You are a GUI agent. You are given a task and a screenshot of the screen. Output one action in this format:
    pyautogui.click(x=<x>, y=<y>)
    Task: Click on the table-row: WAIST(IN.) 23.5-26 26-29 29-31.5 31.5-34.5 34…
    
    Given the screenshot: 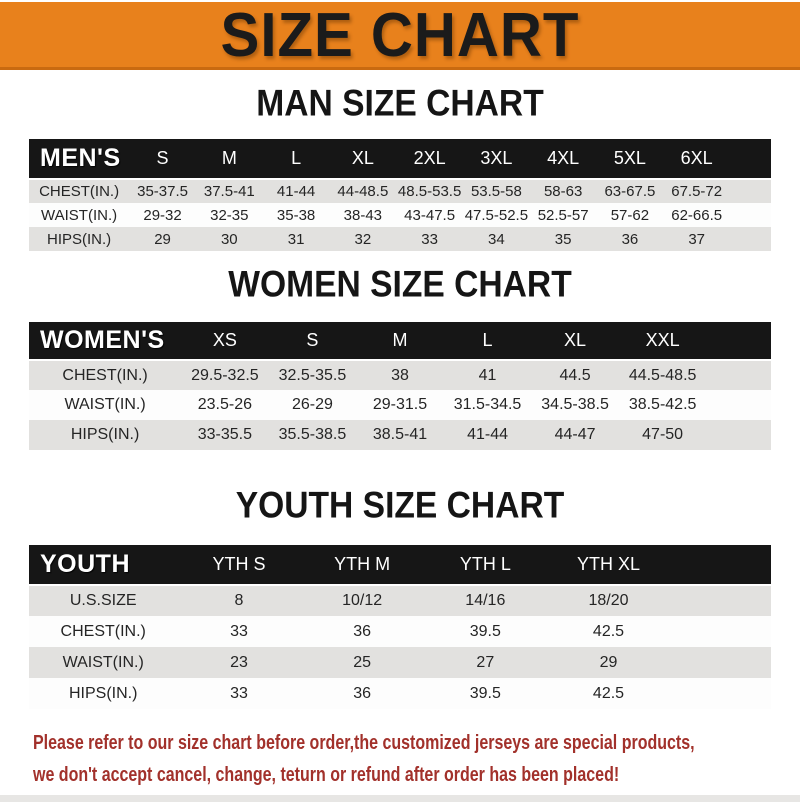 What is the action you would take?
    pyautogui.click(x=400, y=405)
    